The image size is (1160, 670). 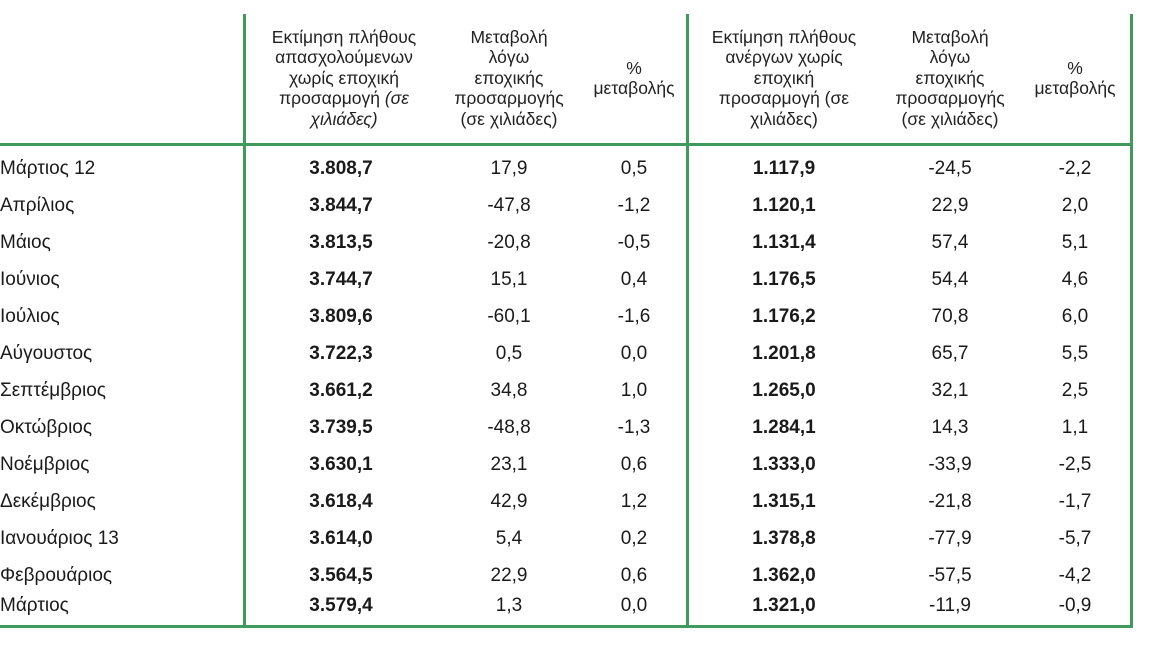 I want to click on employed-pct-value: 1,0, so click(x=634, y=390).